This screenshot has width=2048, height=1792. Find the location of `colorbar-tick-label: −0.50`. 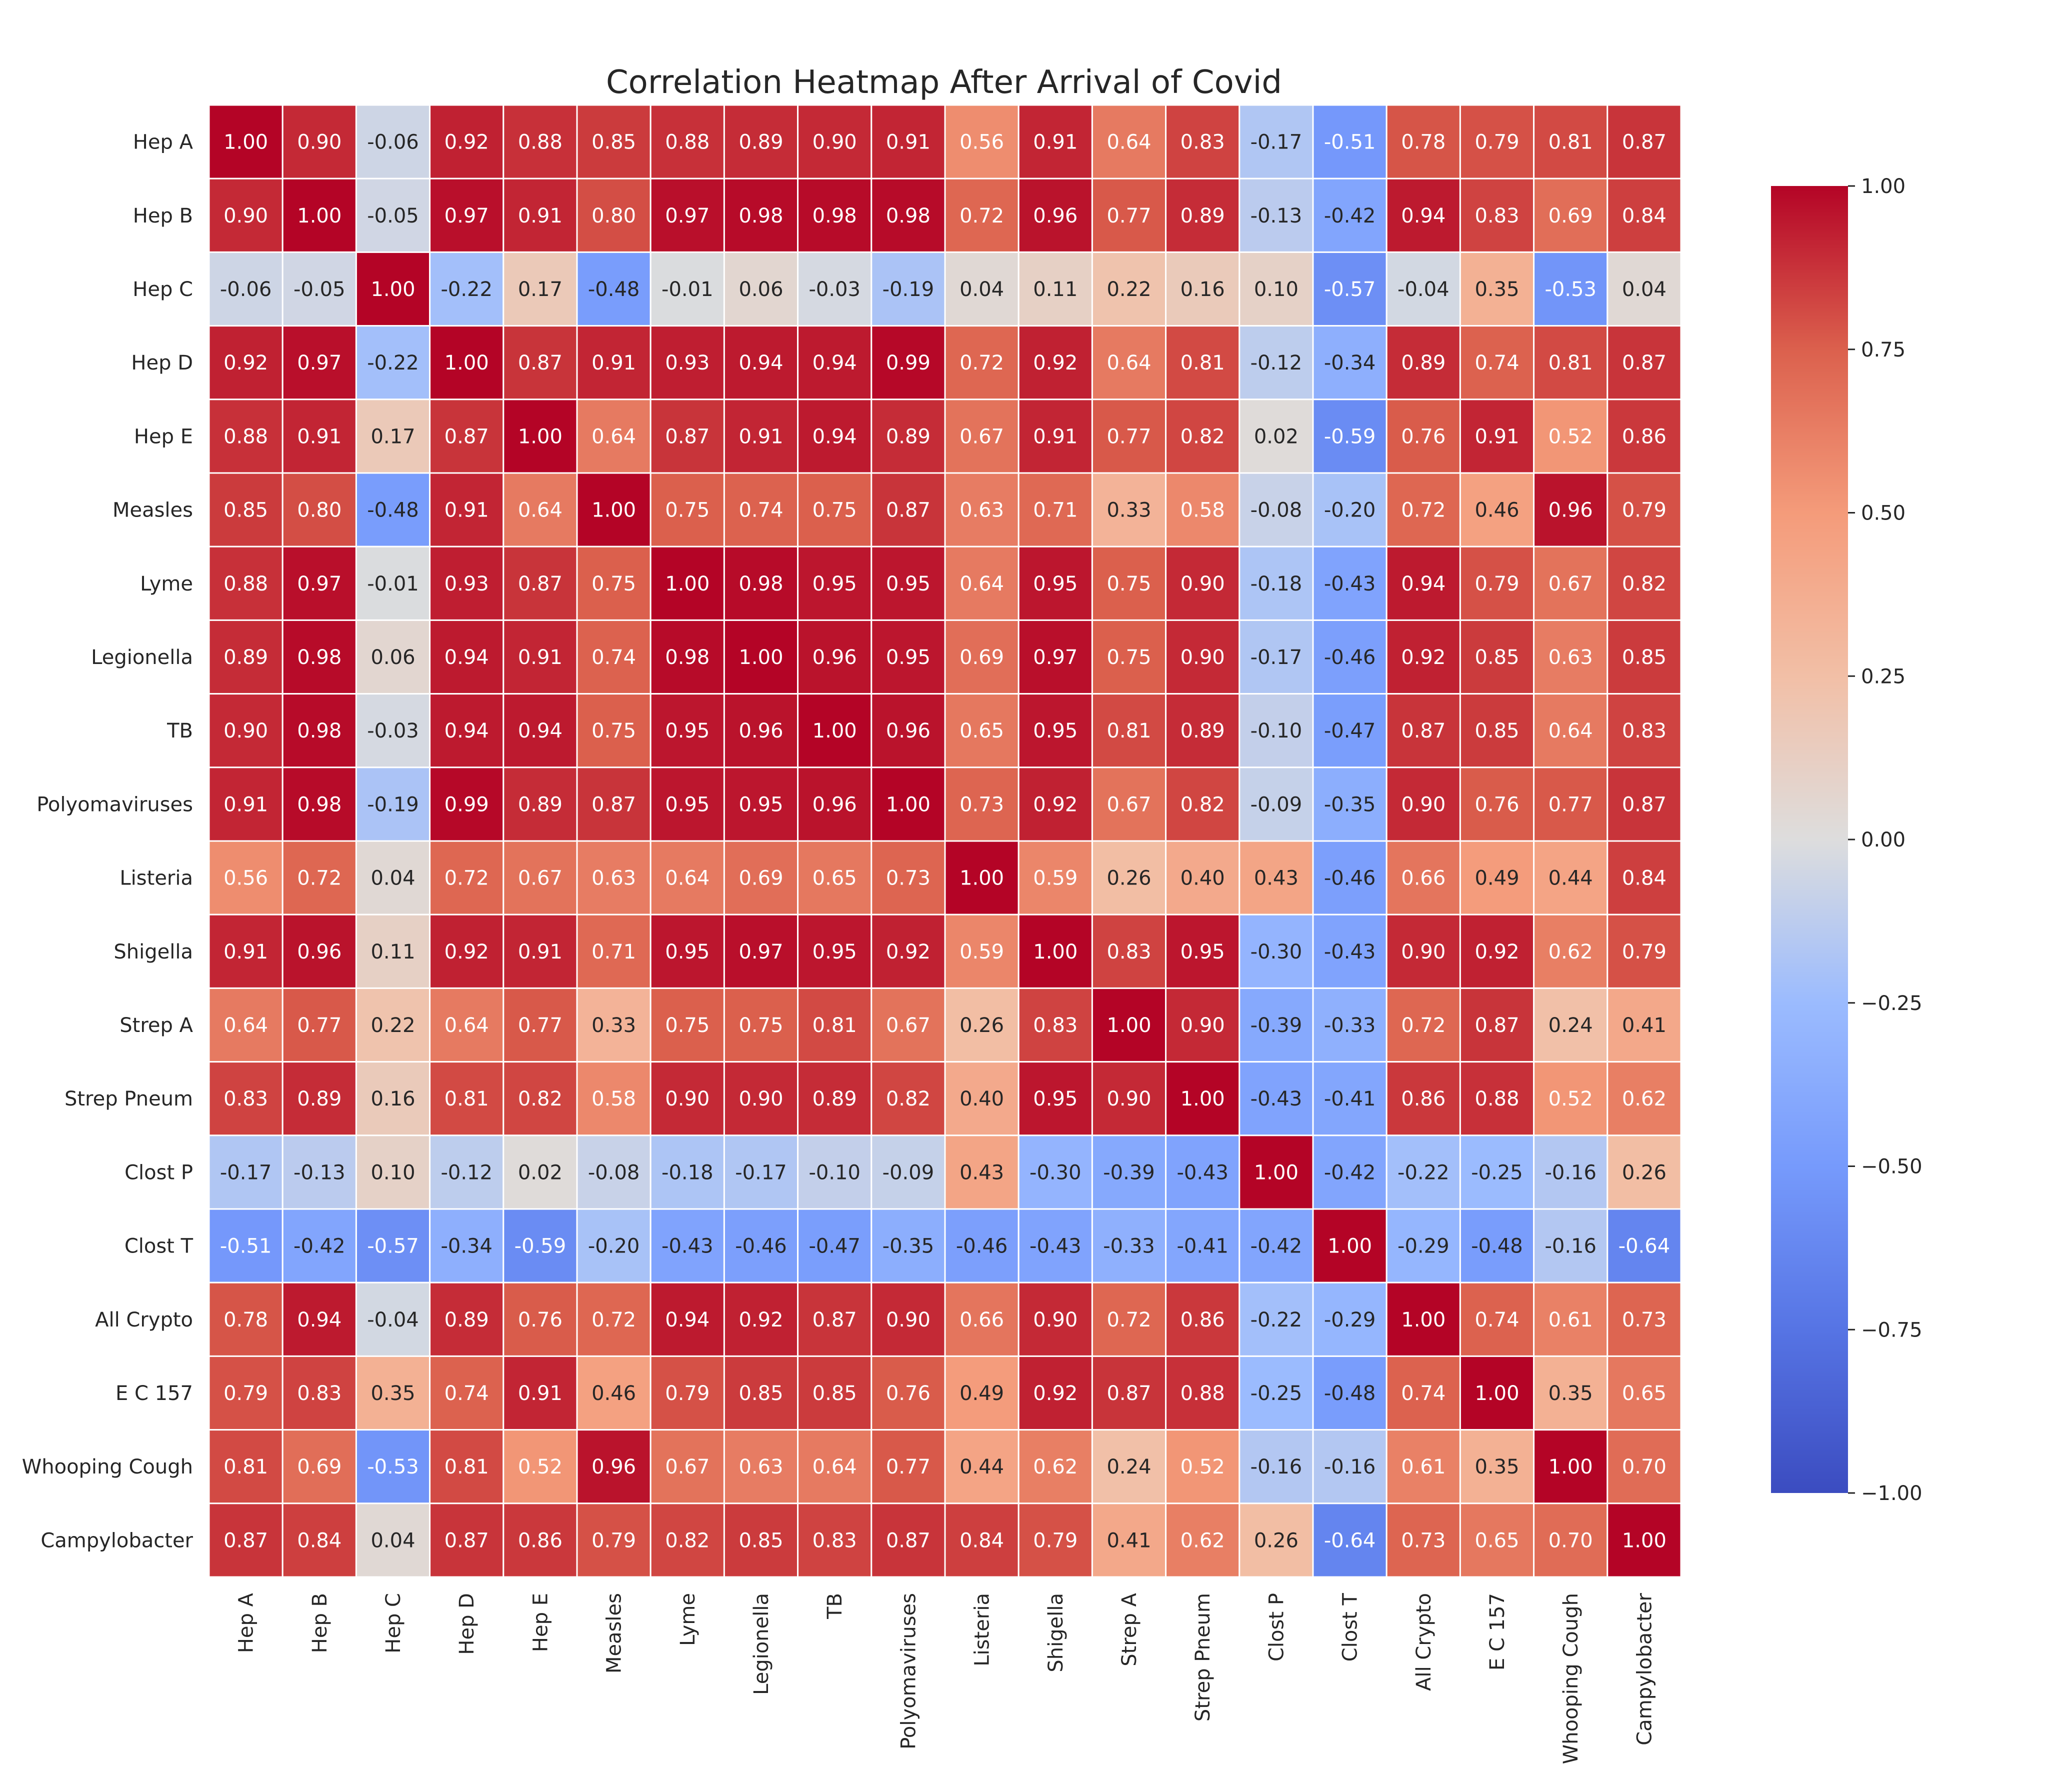

colorbar-tick-label: −0.50 is located at coordinates (1891, 1167).